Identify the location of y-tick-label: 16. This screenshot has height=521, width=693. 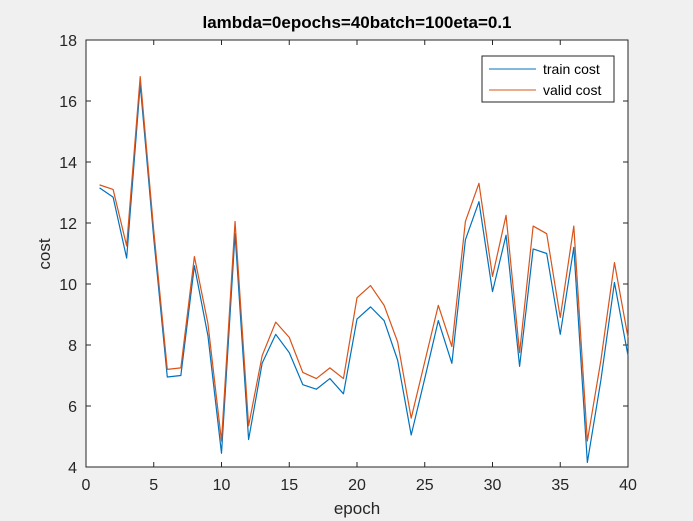
(68, 102).